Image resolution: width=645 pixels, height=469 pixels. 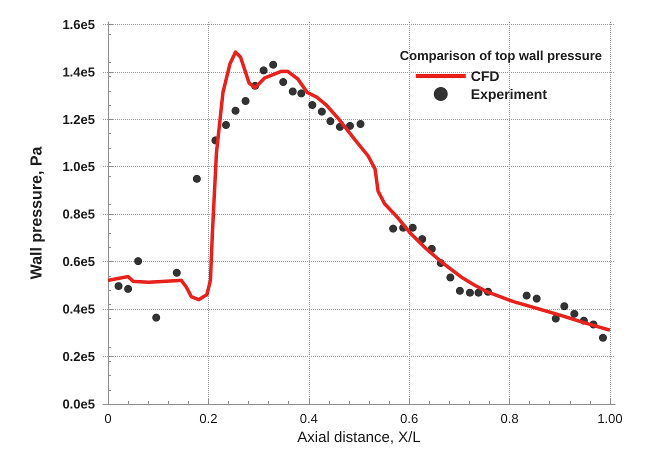 What do you see at coordinates (610, 418) in the screenshot?
I see `x-tick-label: 1.00` at bounding box center [610, 418].